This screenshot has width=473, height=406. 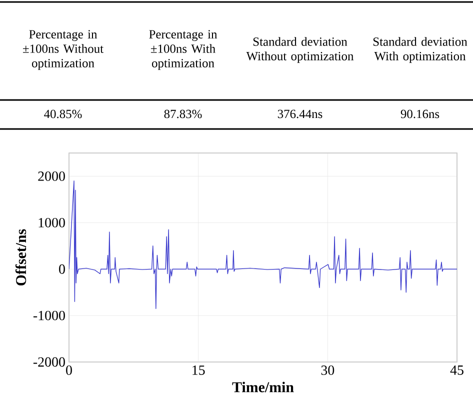 What do you see at coordinates (183, 114) in the screenshot?
I see `text: 87.83%` at bounding box center [183, 114].